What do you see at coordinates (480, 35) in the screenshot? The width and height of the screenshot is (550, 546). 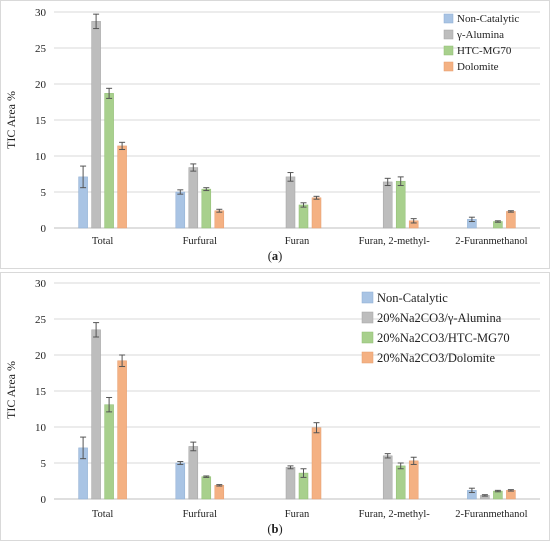 I see `legend-entry: γ-Alumina` at bounding box center [480, 35].